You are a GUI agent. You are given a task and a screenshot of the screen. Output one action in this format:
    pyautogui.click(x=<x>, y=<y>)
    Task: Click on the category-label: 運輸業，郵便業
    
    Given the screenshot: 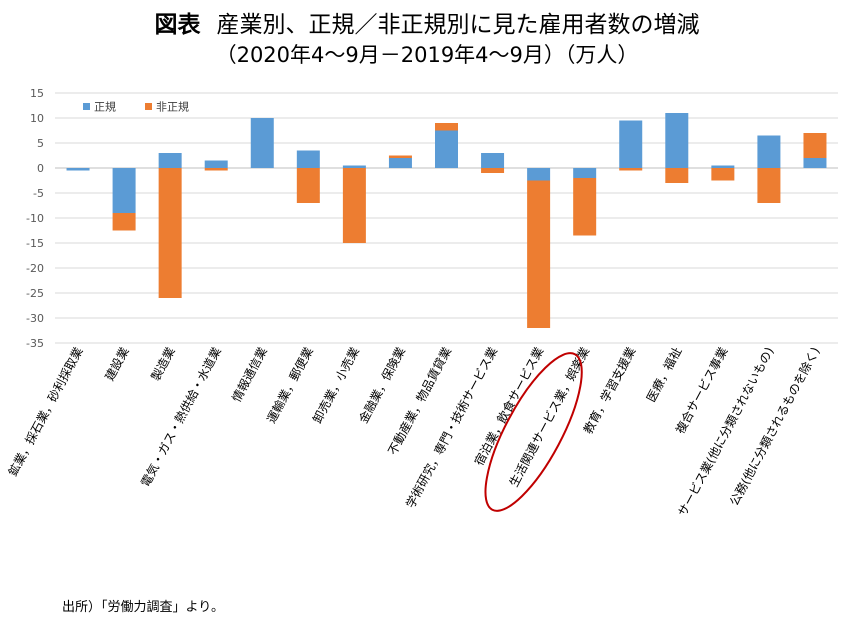 What is the action you would take?
    pyautogui.click(x=289, y=384)
    